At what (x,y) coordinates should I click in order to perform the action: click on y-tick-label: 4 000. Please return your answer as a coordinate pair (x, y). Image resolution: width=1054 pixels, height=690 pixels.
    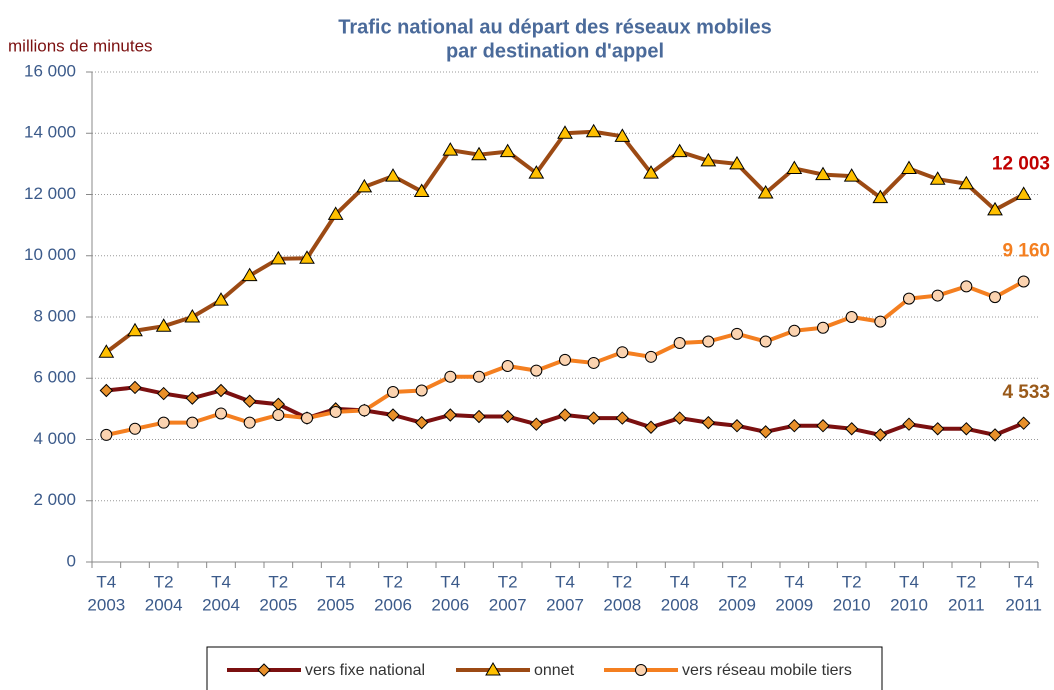
    Looking at the image, I should click on (54, 438).